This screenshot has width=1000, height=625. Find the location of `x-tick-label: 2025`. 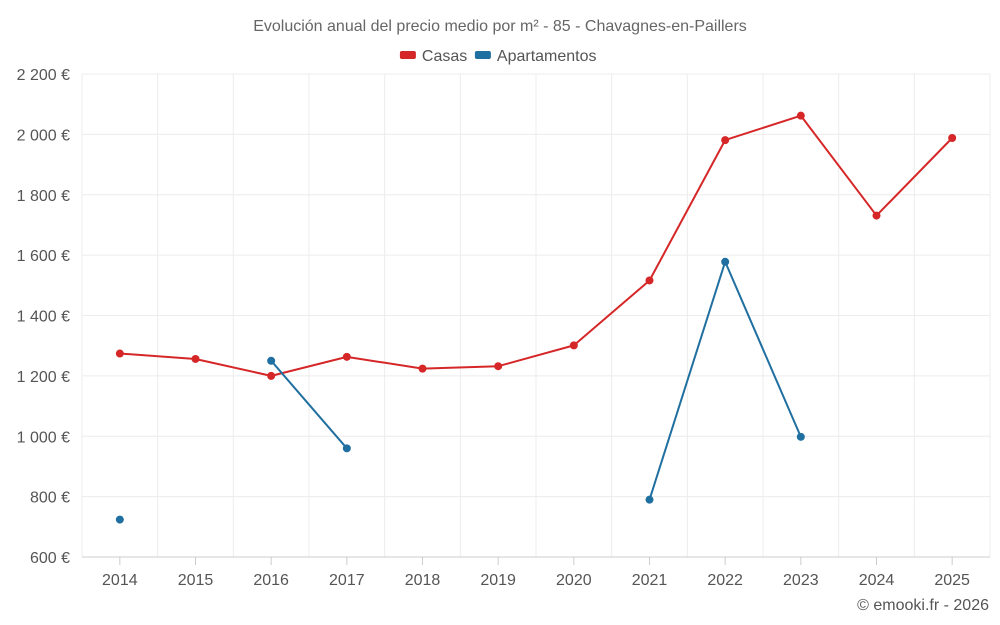

x-tick-label: 2025 is located at coordinates (952, 580).